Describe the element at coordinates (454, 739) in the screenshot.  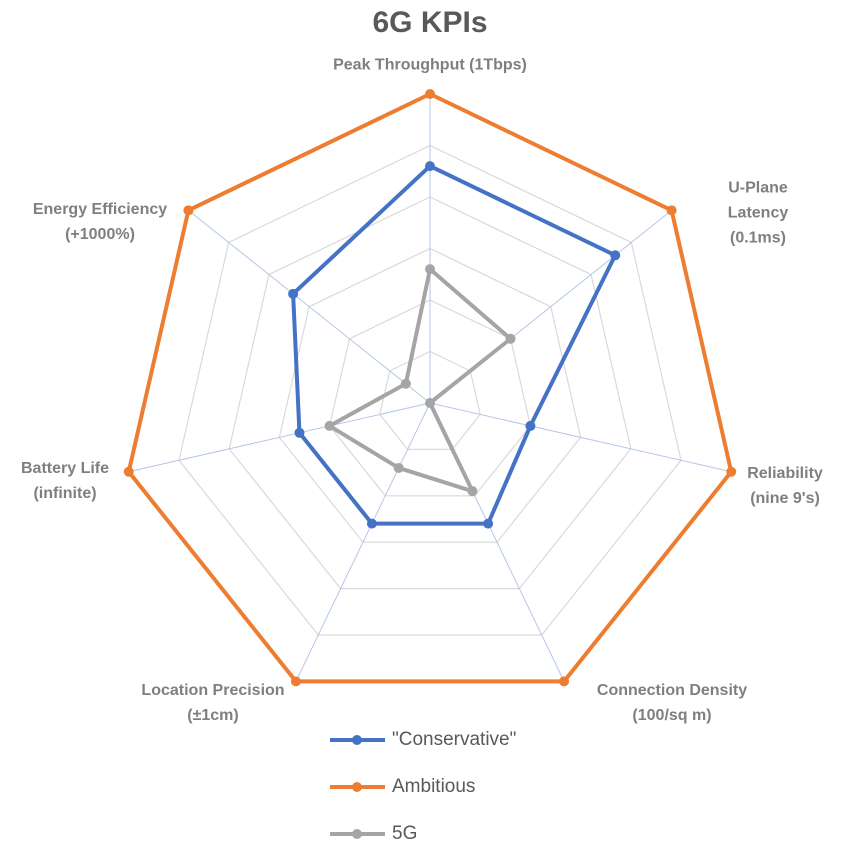
I see `legend-label: "Conservative"` at that location.